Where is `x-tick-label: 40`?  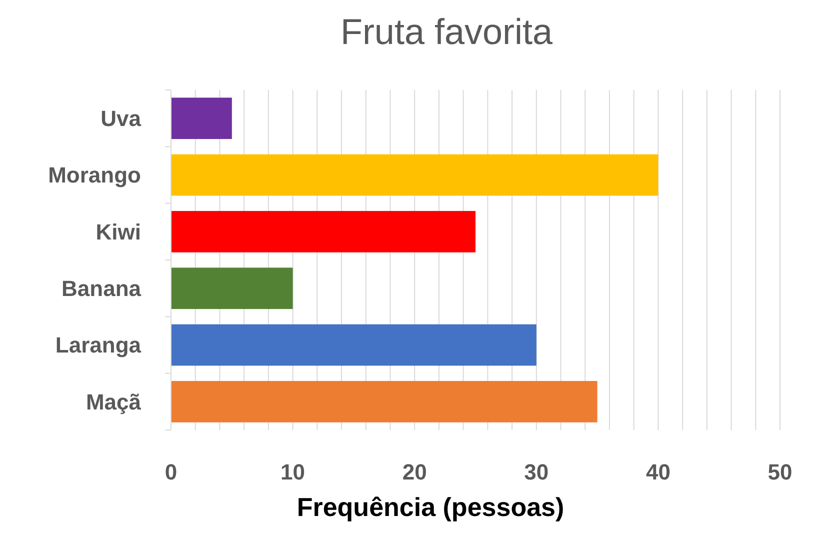 x-tick-label: 40 is located at coordinates (658, 472).